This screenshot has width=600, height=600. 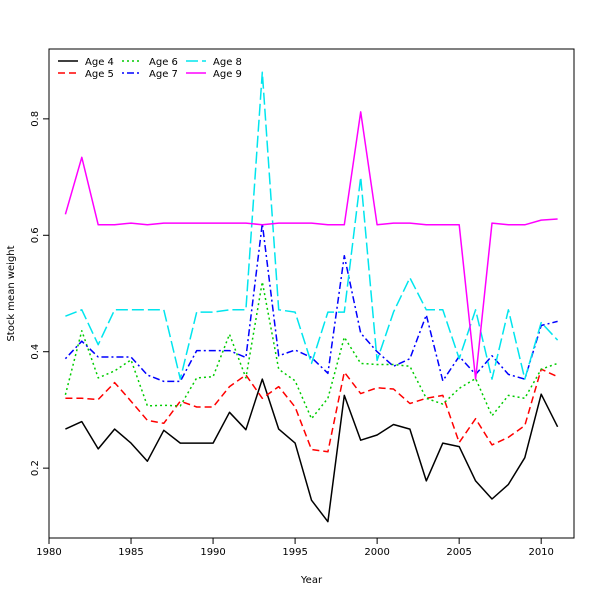 I want to click on x-tick-label: 1980, so click(x=48, y=552).